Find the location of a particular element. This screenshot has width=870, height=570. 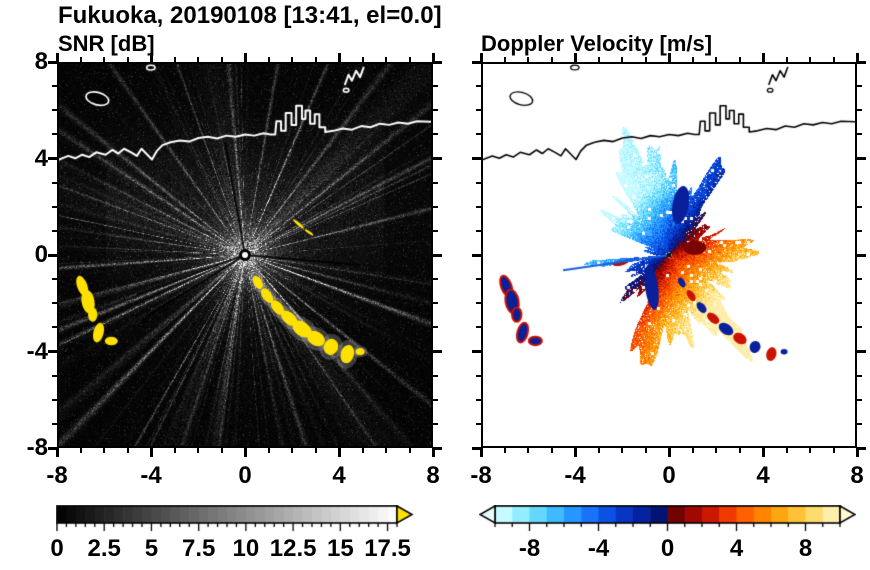

doppler-colorbar is located at coordinates (667, 520).